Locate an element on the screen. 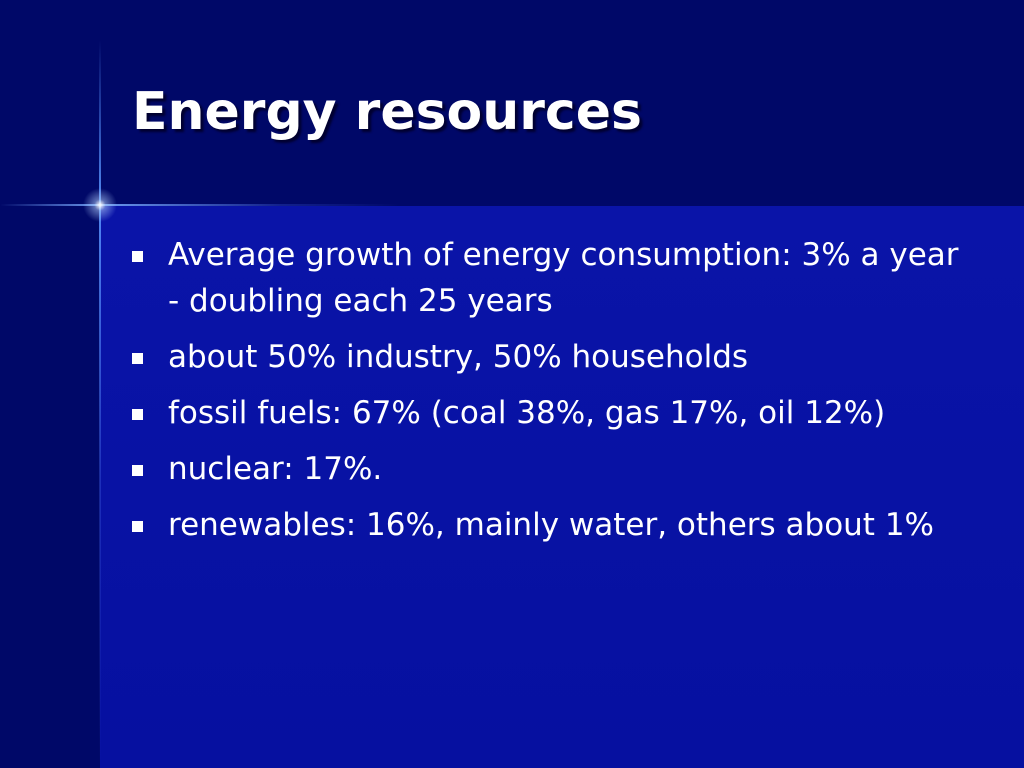 This screenshot has height=768, width=1024. sparkle is located at coordinates (100, 205).